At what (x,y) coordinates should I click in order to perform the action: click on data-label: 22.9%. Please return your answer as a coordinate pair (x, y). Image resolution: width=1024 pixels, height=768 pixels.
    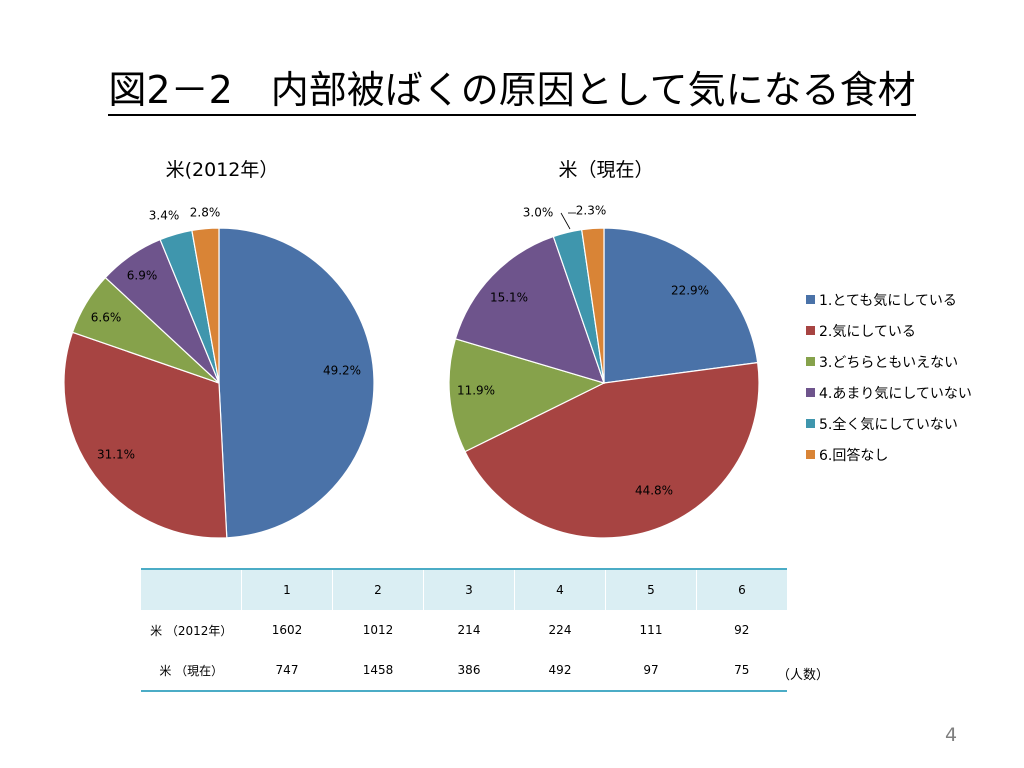
    Looking at the image, I should click on (690, 291).